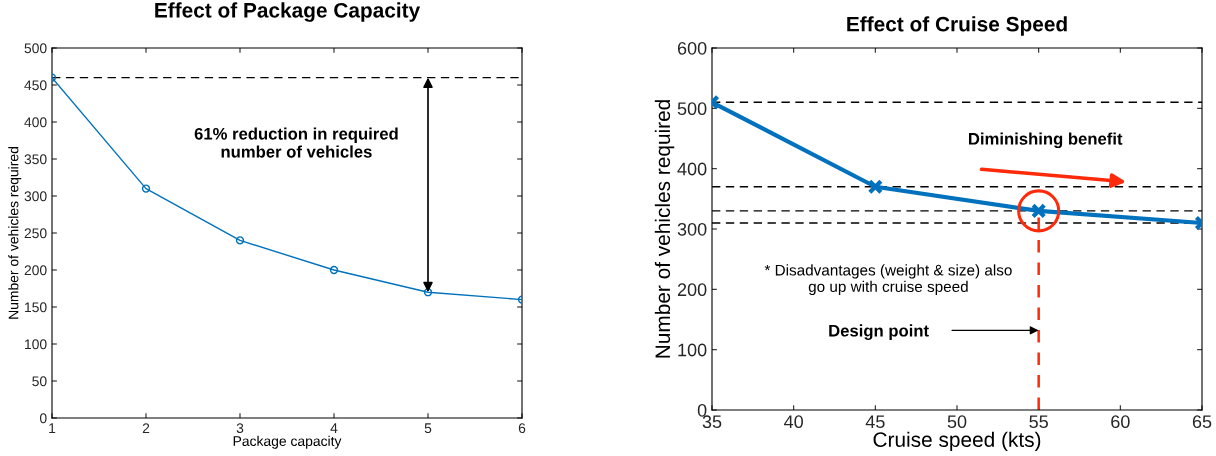 The image size is (1216, 456). What do you see at coordinates (334, 428) in the screenshot?
I see `x-tick-label: 4` at bounding box center [334, 428].